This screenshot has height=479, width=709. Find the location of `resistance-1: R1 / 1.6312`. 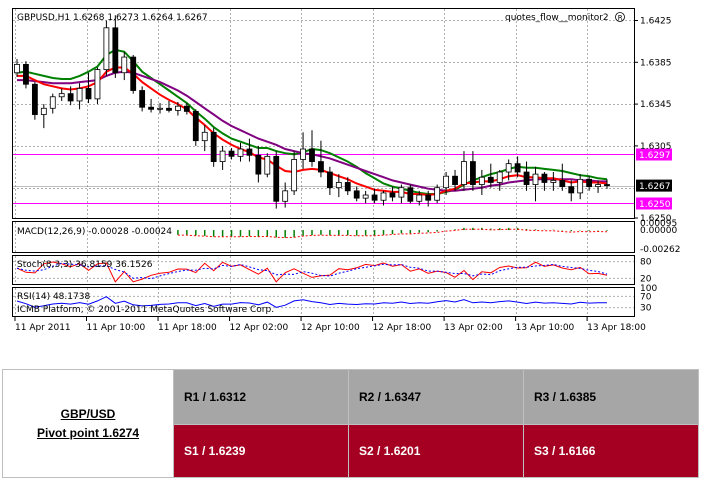

resistance-1: R1 / 1.6312 is located at coordinates (261, 397).